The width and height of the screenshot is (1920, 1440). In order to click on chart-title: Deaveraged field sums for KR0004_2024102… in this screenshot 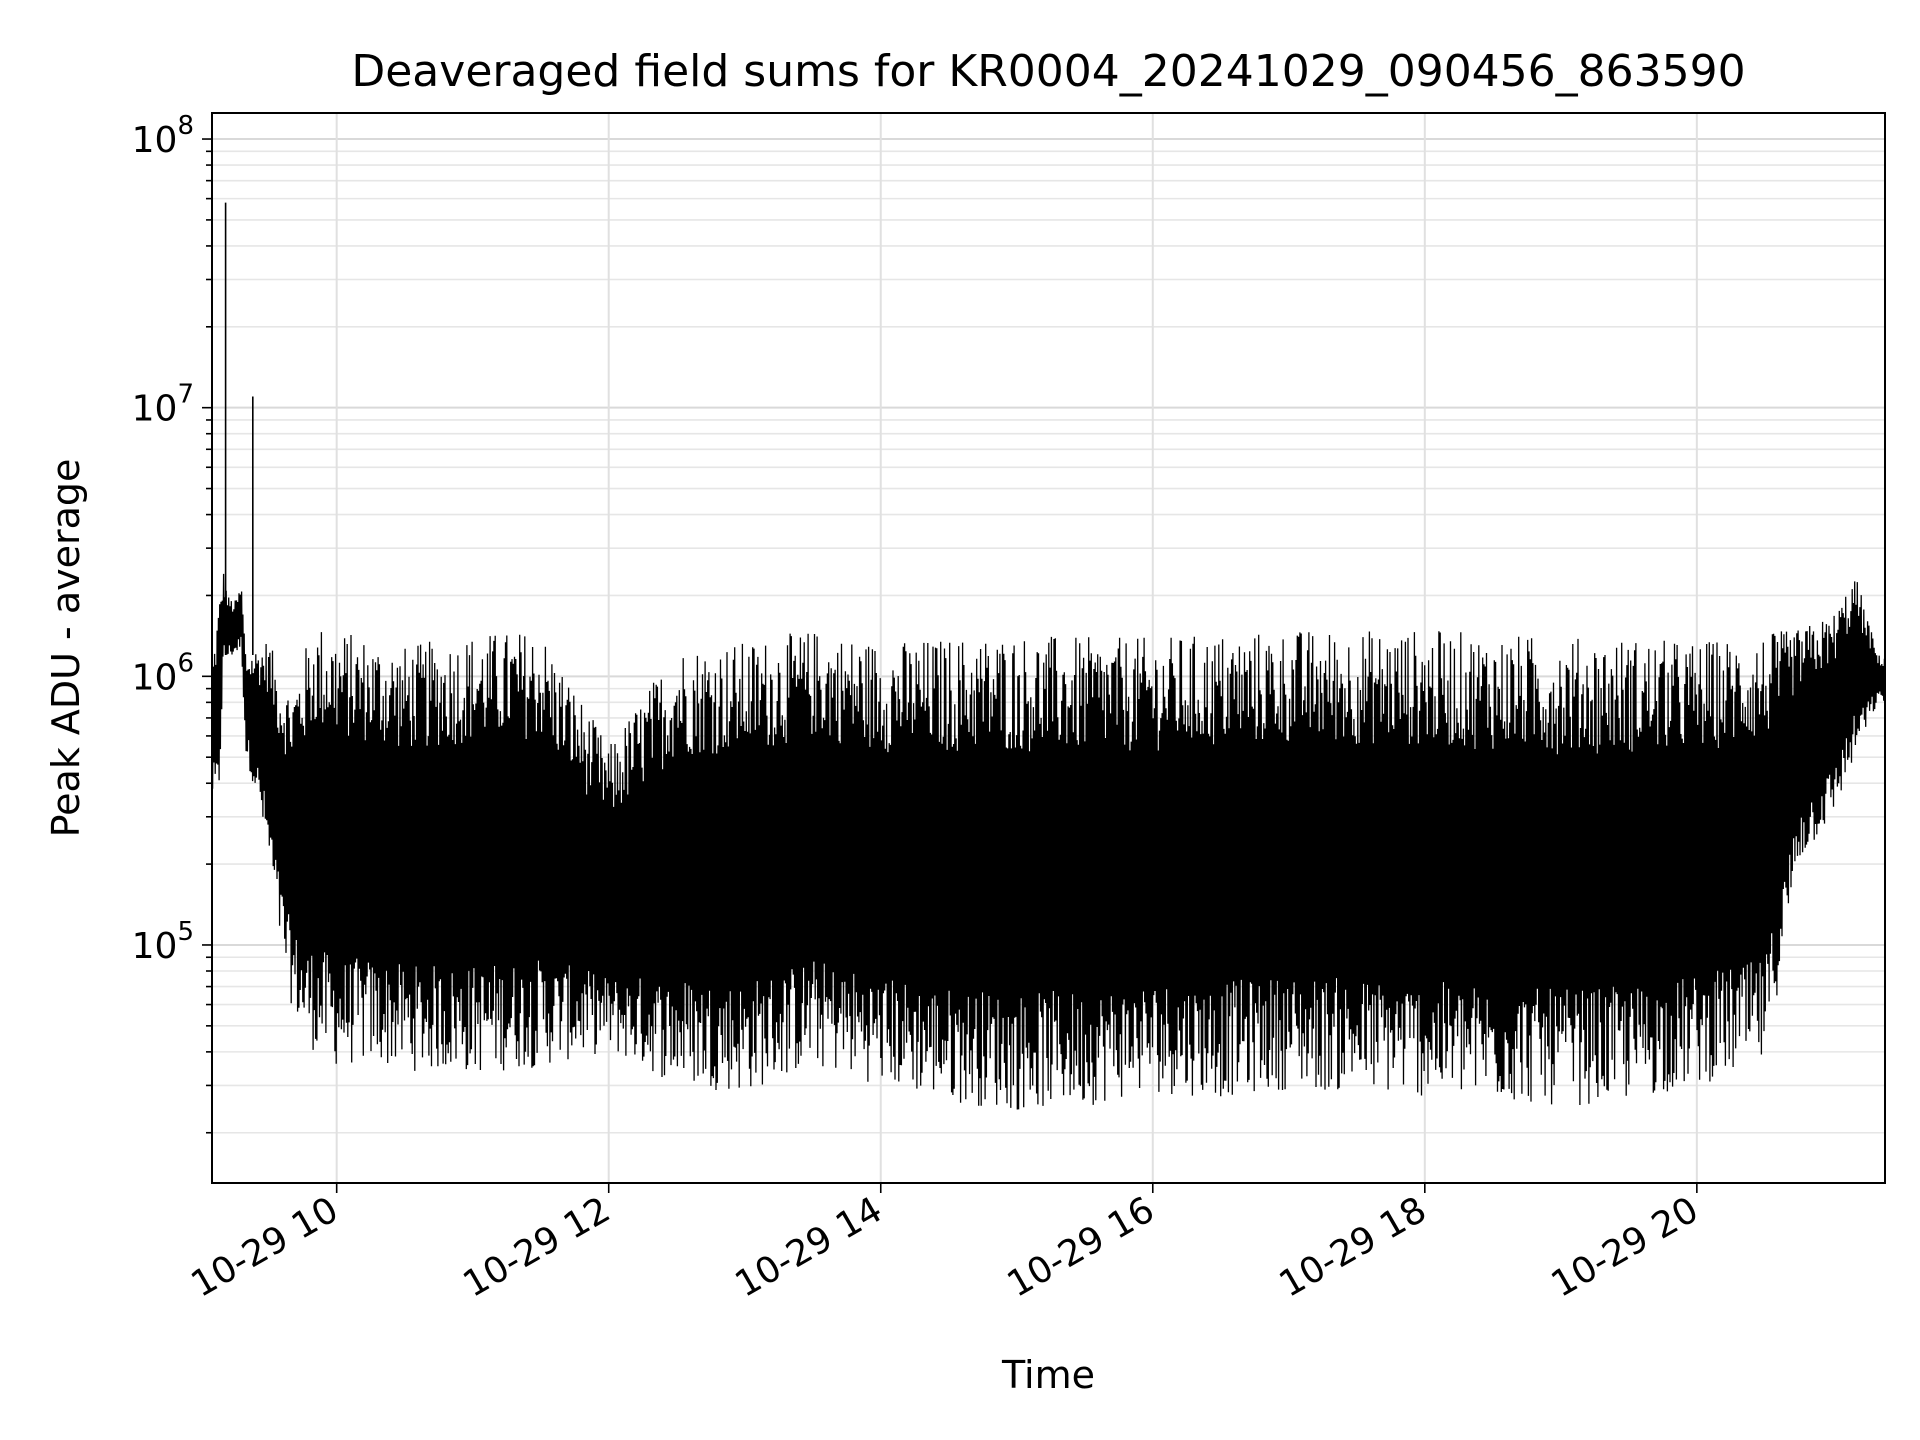, I will do `click(1048, 71)`.